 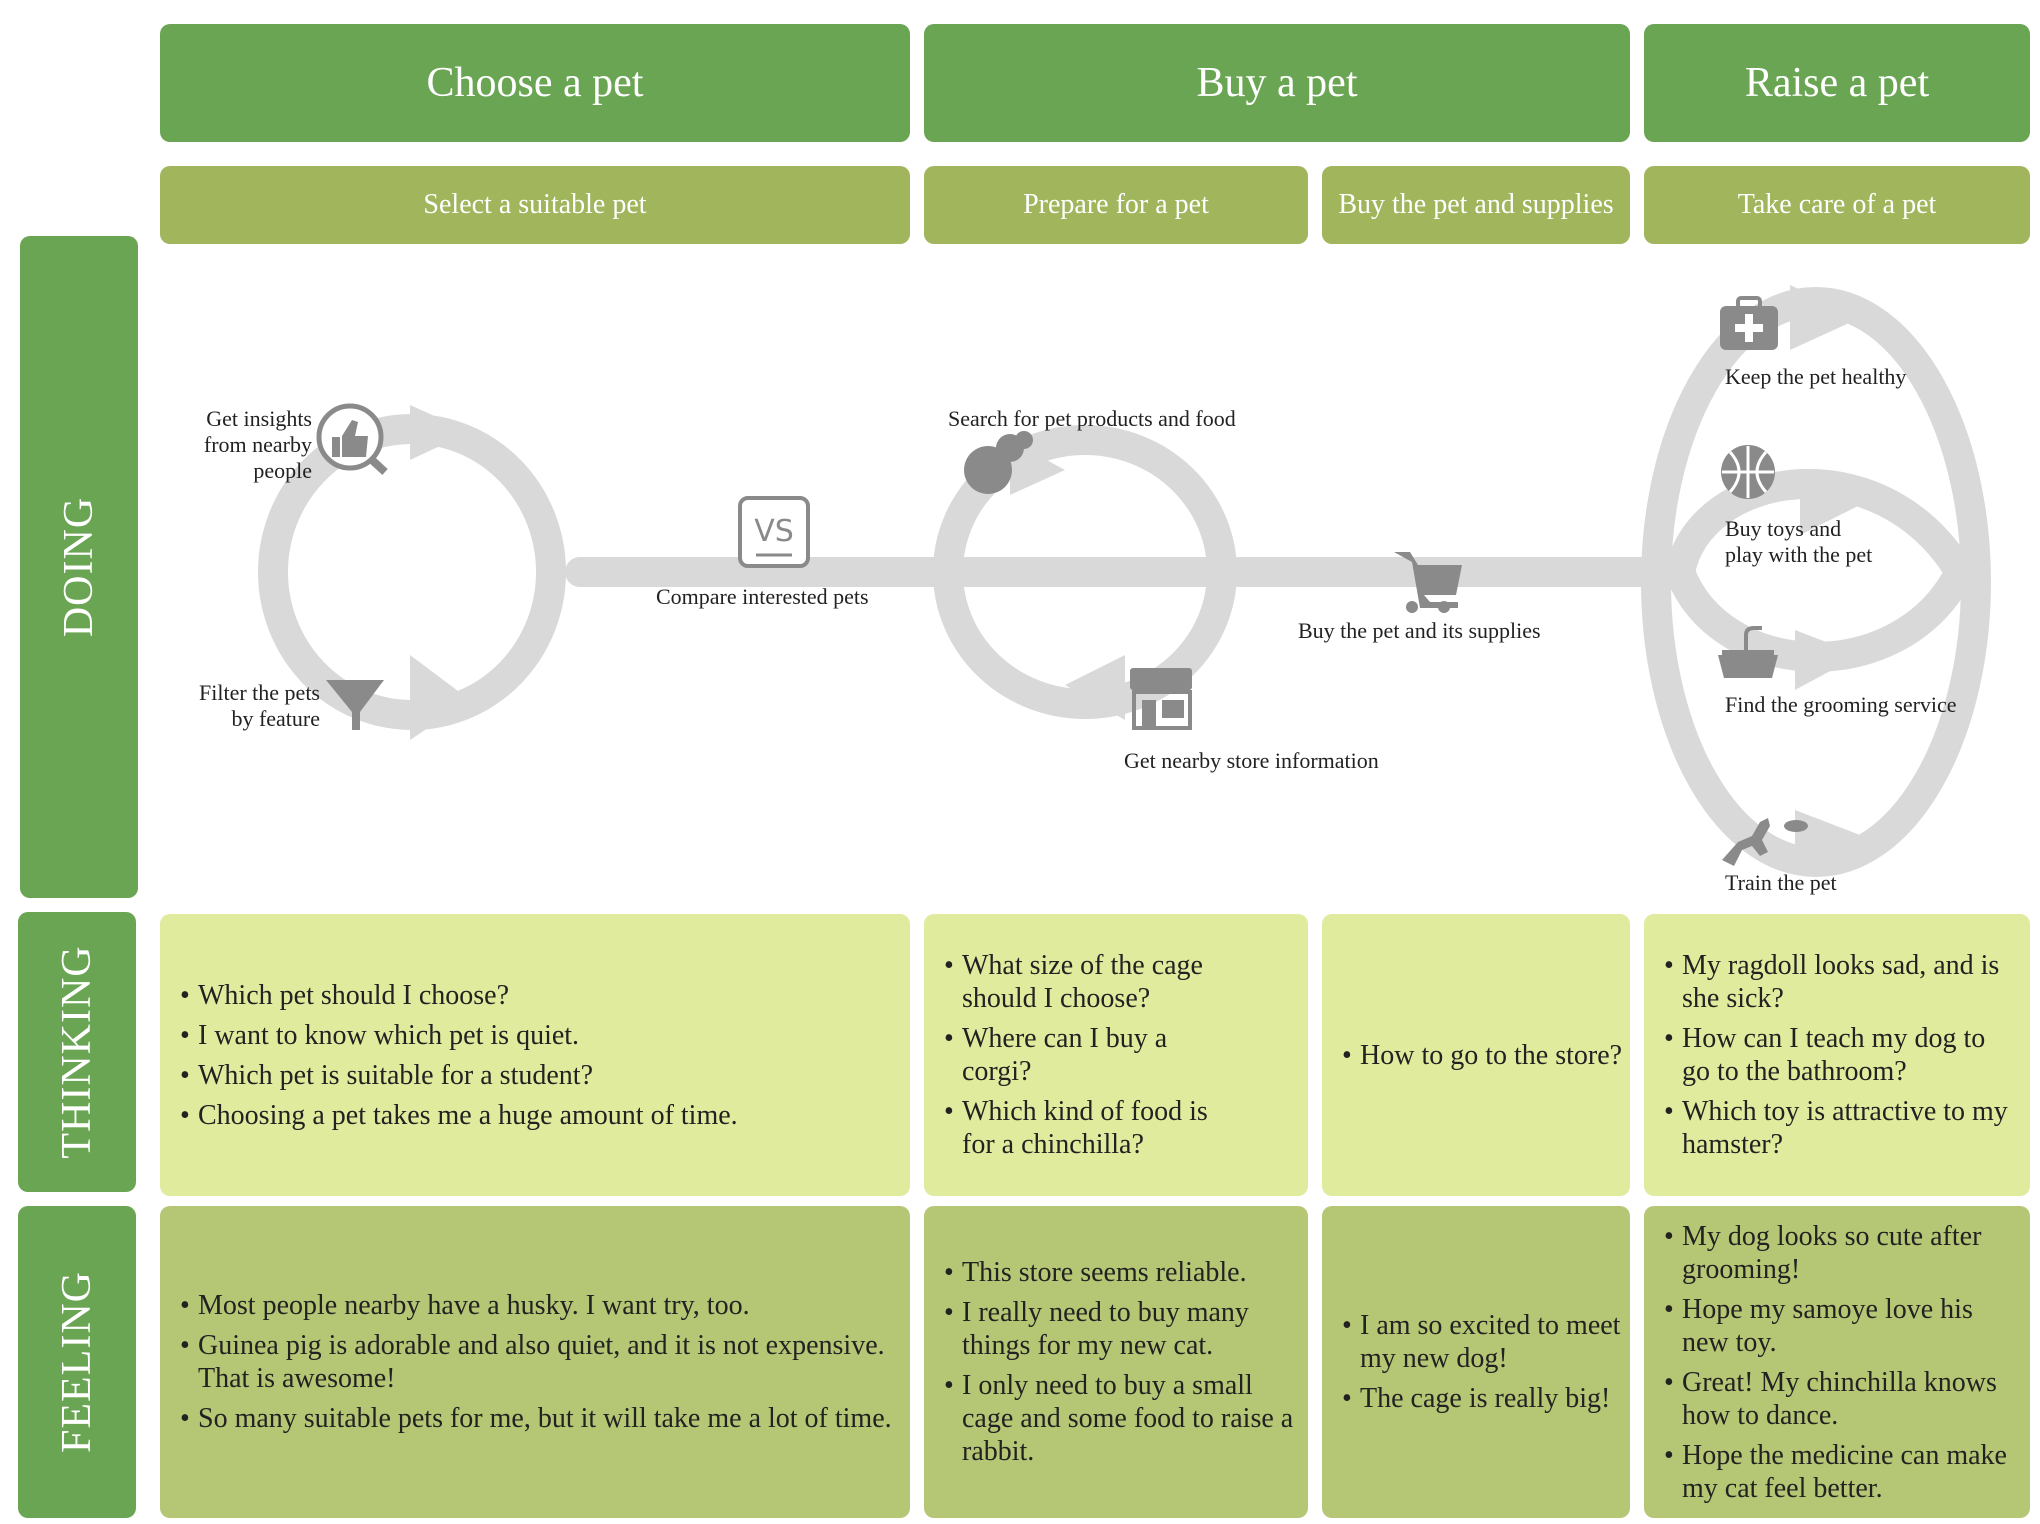 What do you see at coordinates (1482, 1342) in the screenshot?
I see `list-item: I am so excited to meet my new dog!` at bounding box center [1482, 1342].